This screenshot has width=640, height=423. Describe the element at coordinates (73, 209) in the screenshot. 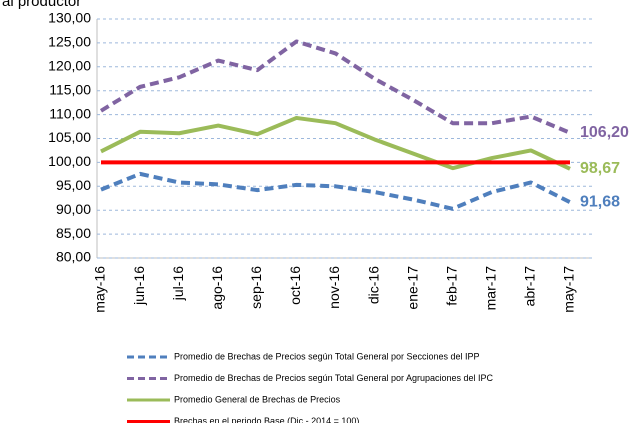

I see `y-tick-label: 90,00` at that location.